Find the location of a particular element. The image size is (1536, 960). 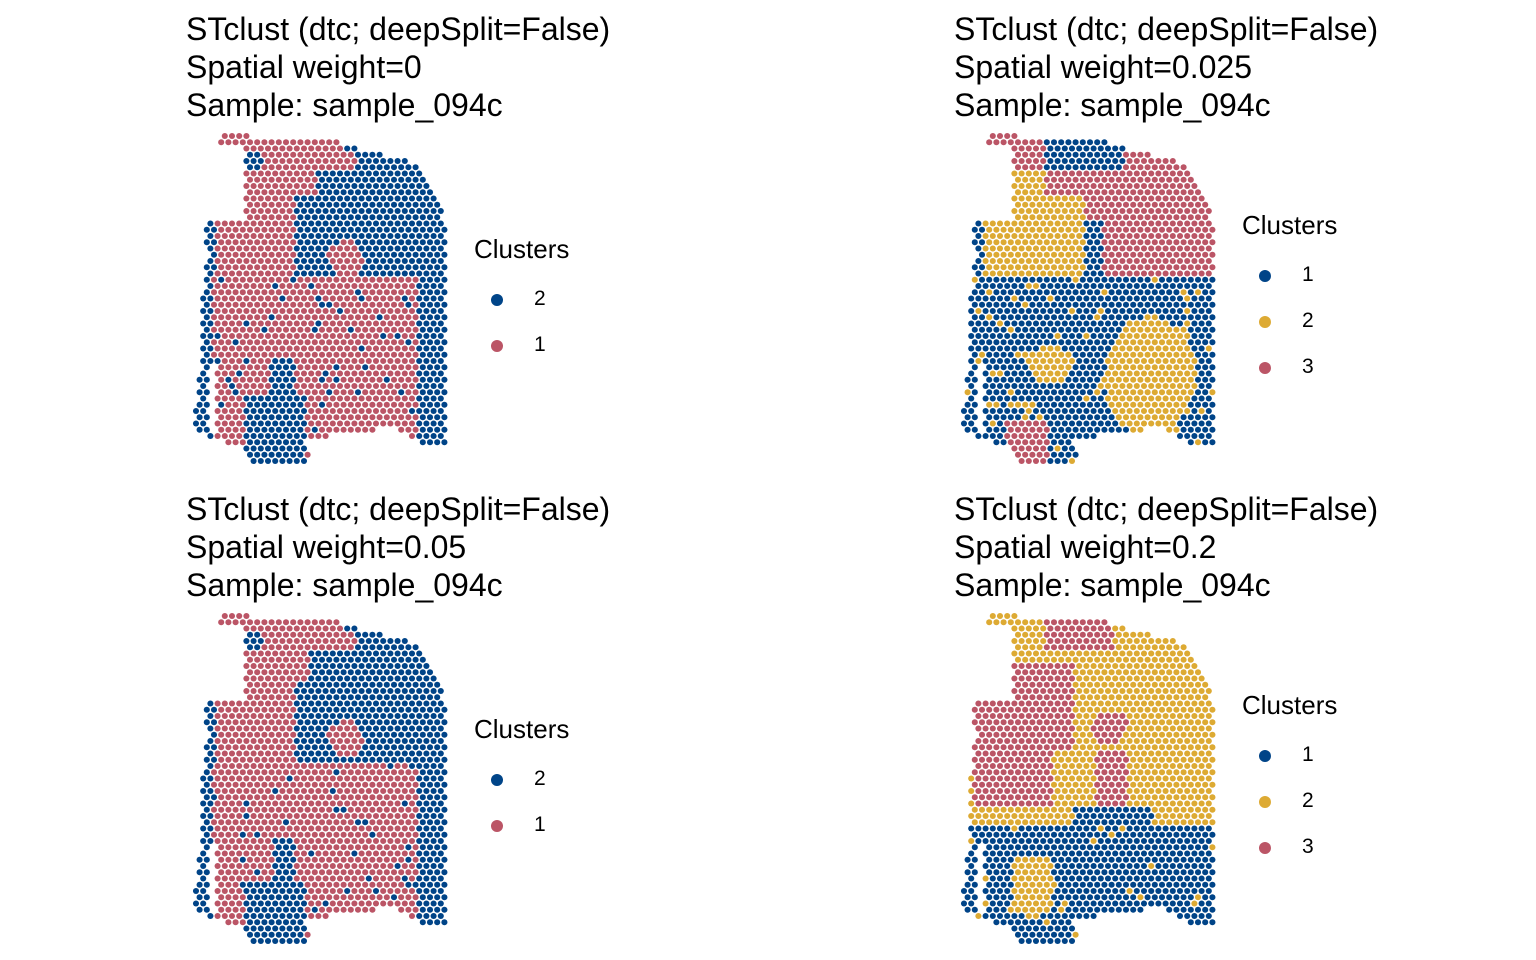

legend-key is located at coordinates (497, 826).